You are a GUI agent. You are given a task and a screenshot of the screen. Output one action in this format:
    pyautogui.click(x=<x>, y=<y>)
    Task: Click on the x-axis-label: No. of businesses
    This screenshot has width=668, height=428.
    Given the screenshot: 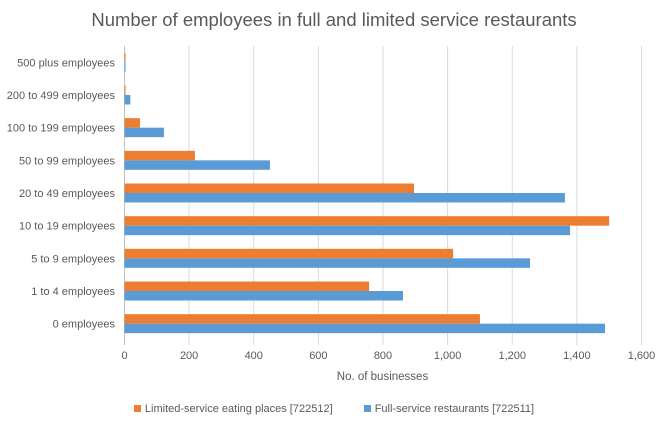 What is the action you would take?
    pyautogui.click(x=382, y=377)
    